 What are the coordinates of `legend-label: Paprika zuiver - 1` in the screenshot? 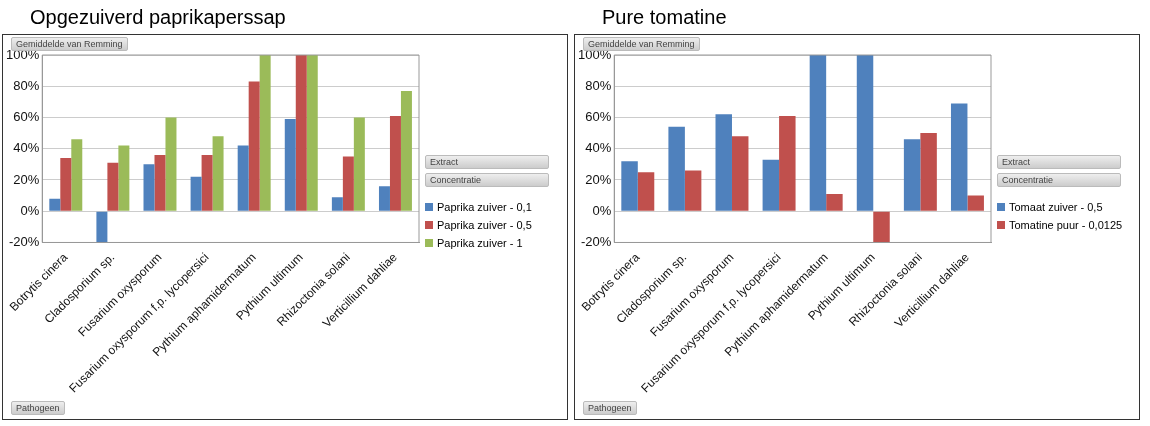 It's located at (480, 243).